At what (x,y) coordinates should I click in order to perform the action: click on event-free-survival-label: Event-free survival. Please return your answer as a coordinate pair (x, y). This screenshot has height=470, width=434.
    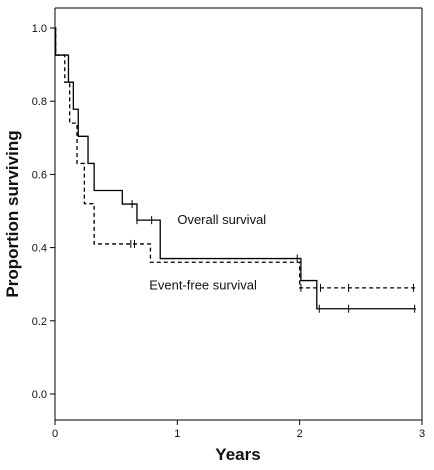
    Looking at the image, I should click on (203, 285).